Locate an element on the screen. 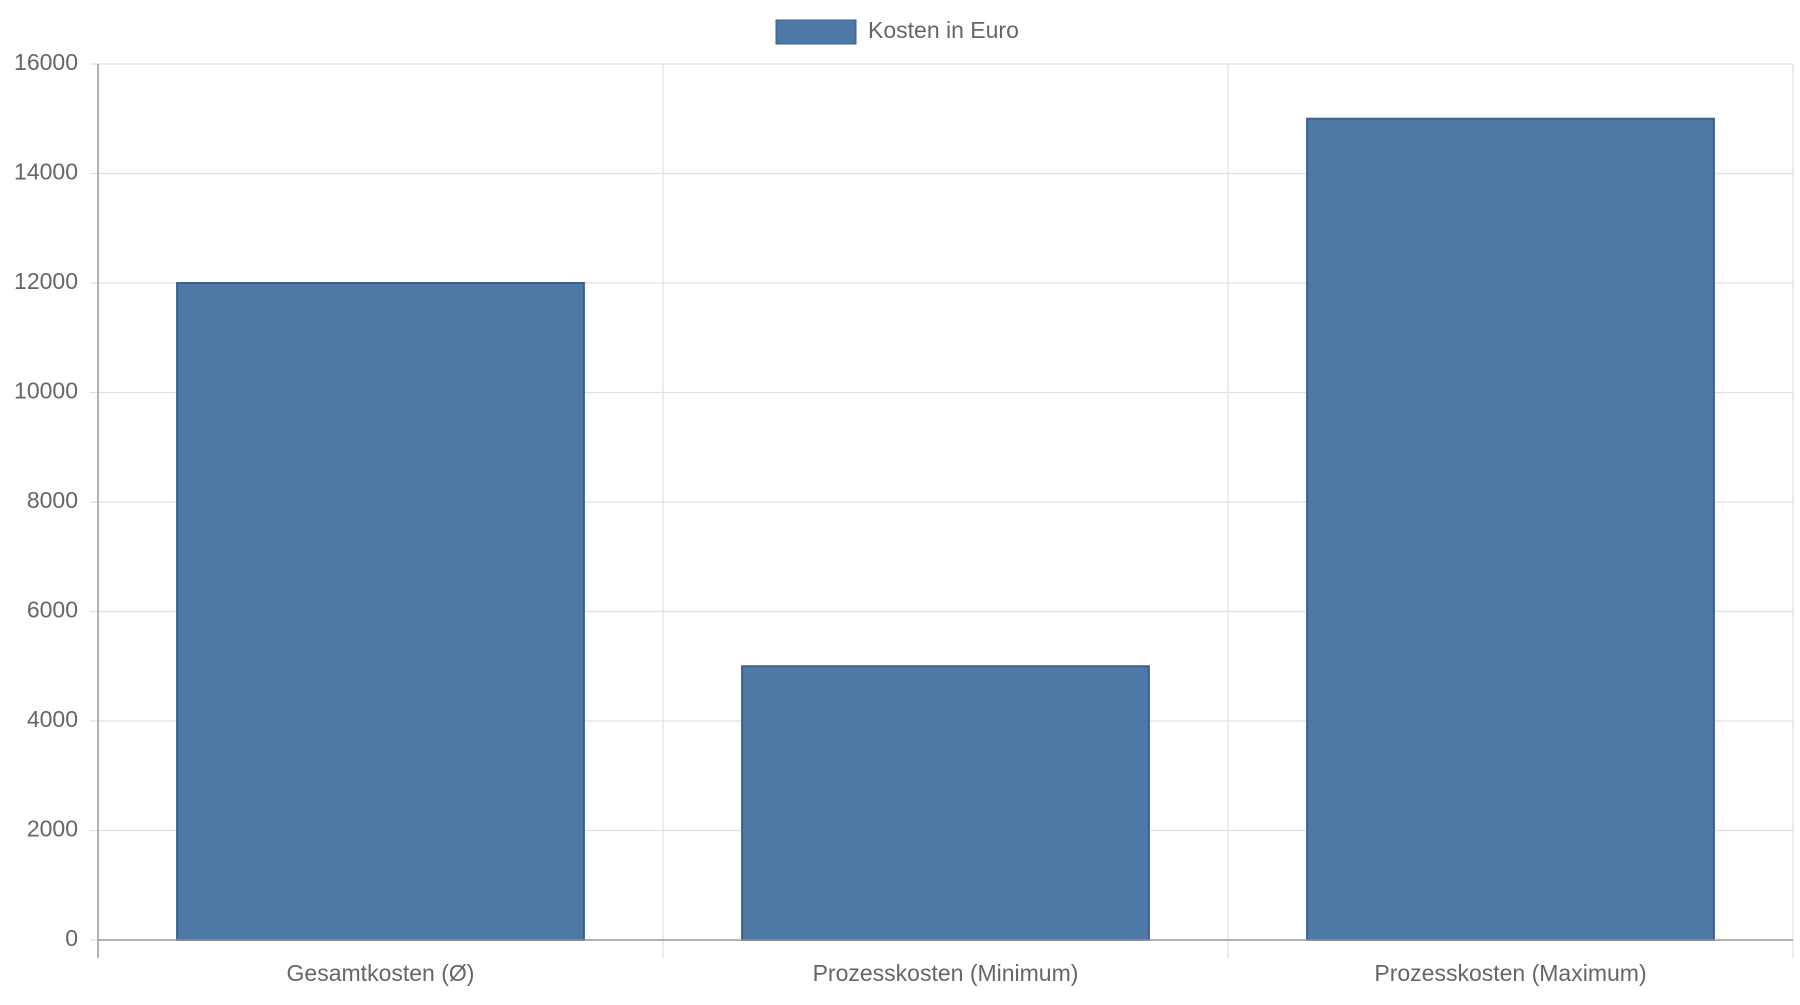  x-tick-label: Prozesskosten (Minimum) is located at coordinates (946, 973).